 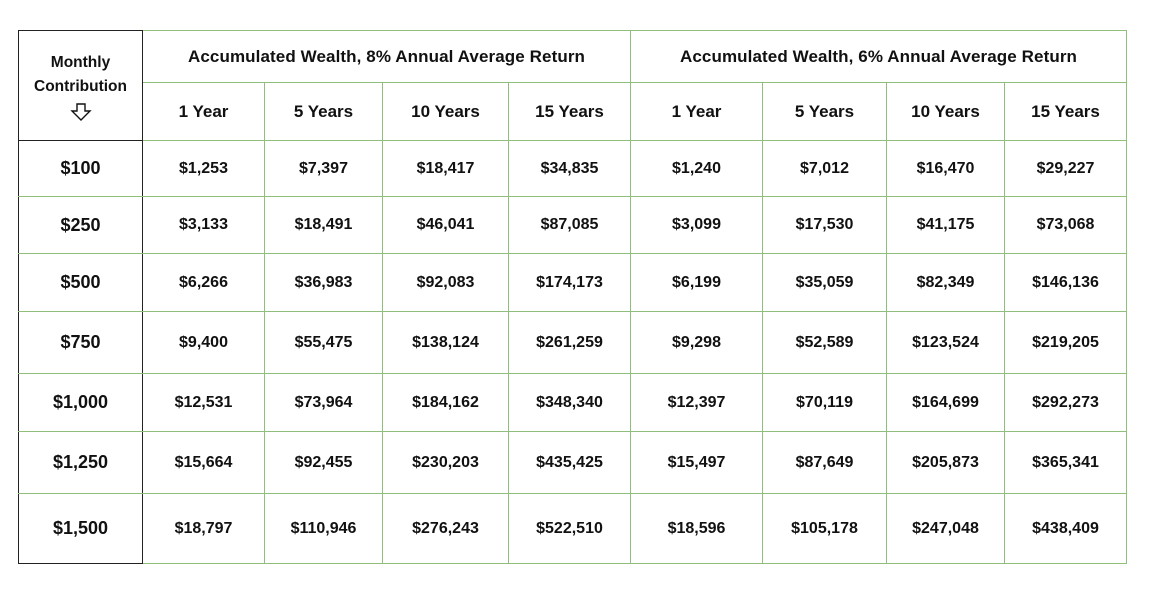 I want to click on value-cell: $36,983, so click(x=323, y=282).